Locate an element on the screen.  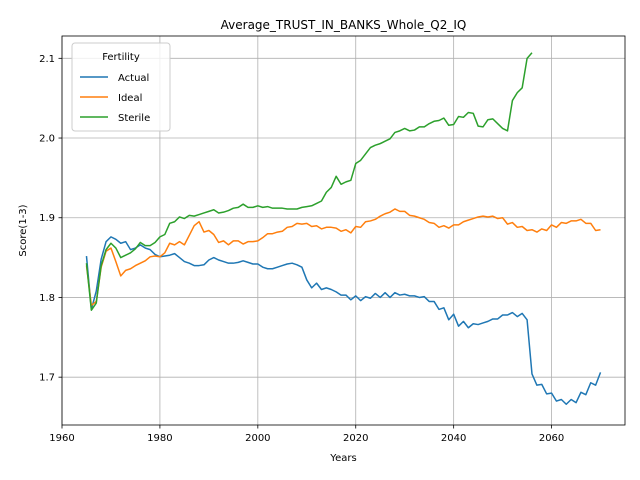
y-axis: 1.7 1.8 1.9 2.0 2.1 is located at coordinates (50, 219).